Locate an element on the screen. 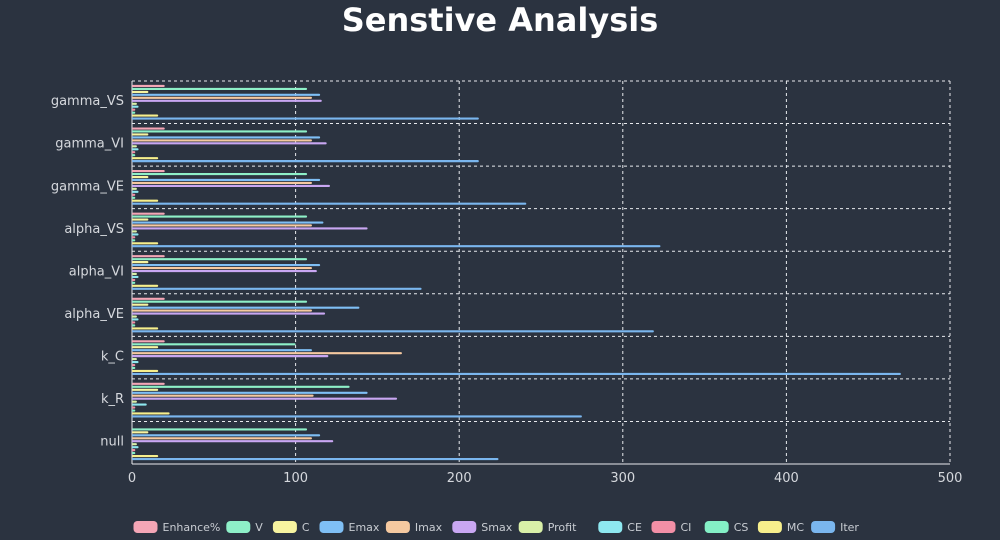  bar-ce-gamma-vs is located at coordinates (135, 106).